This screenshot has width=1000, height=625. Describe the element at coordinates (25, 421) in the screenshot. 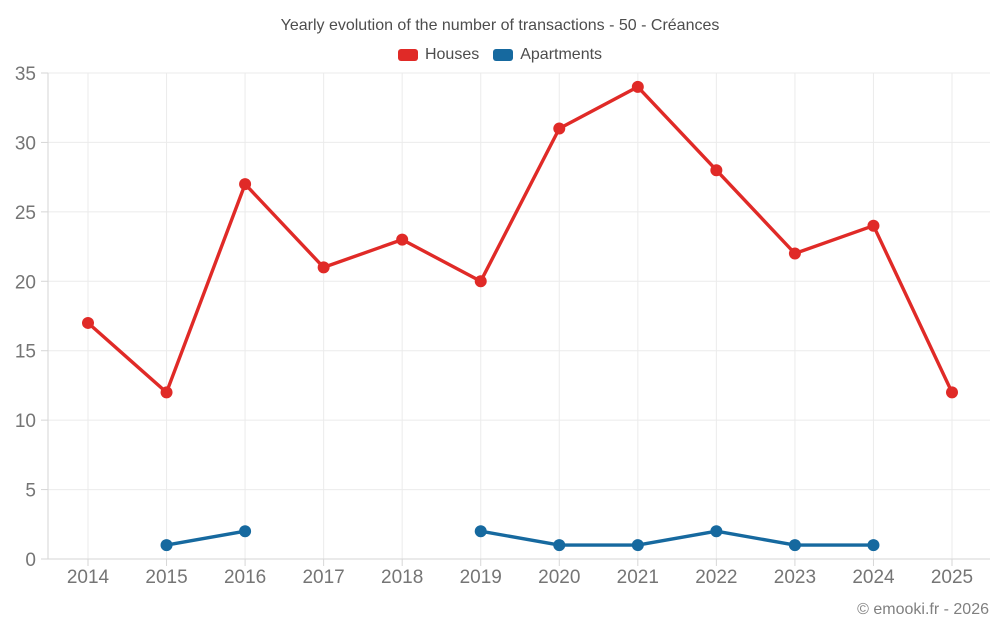

I see `y-axis-label: 10` at that location.